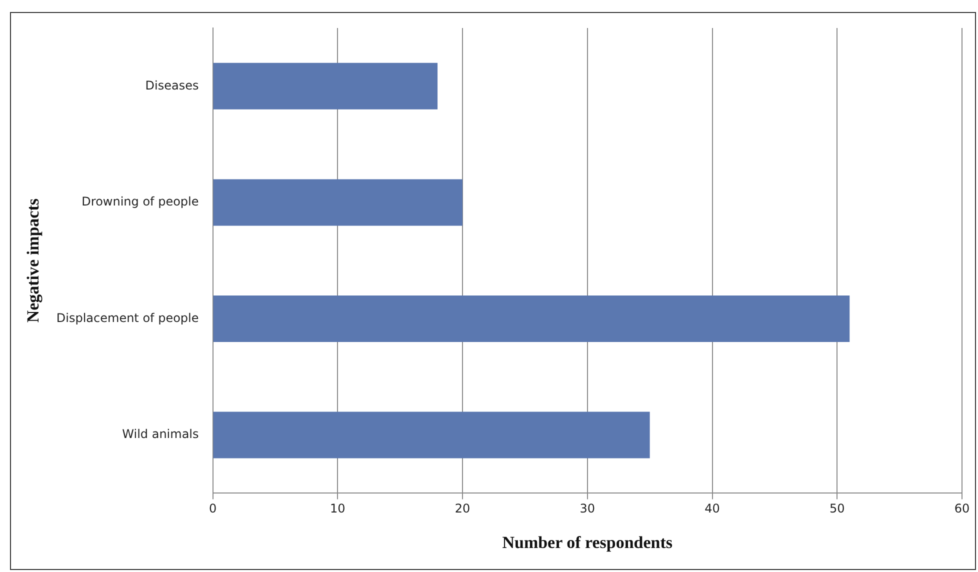  Describe the element at coordinates (462, 509) in the screenshot. I see `x-tick-label: 20` at that location.